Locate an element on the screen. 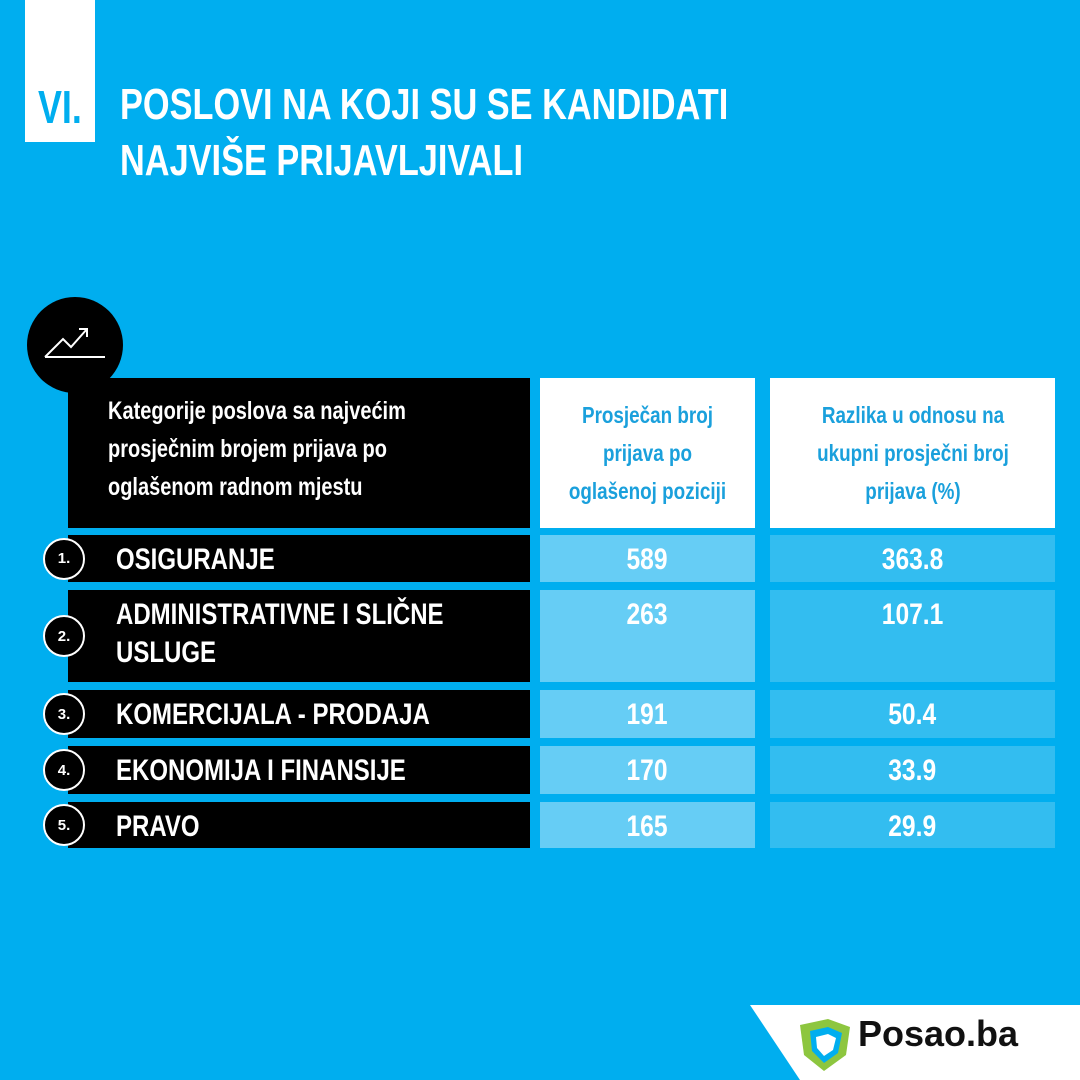 This screenshot has height=1080, width=1080. difference-cell-text: 29.9 is located at coordinates (912, 826).